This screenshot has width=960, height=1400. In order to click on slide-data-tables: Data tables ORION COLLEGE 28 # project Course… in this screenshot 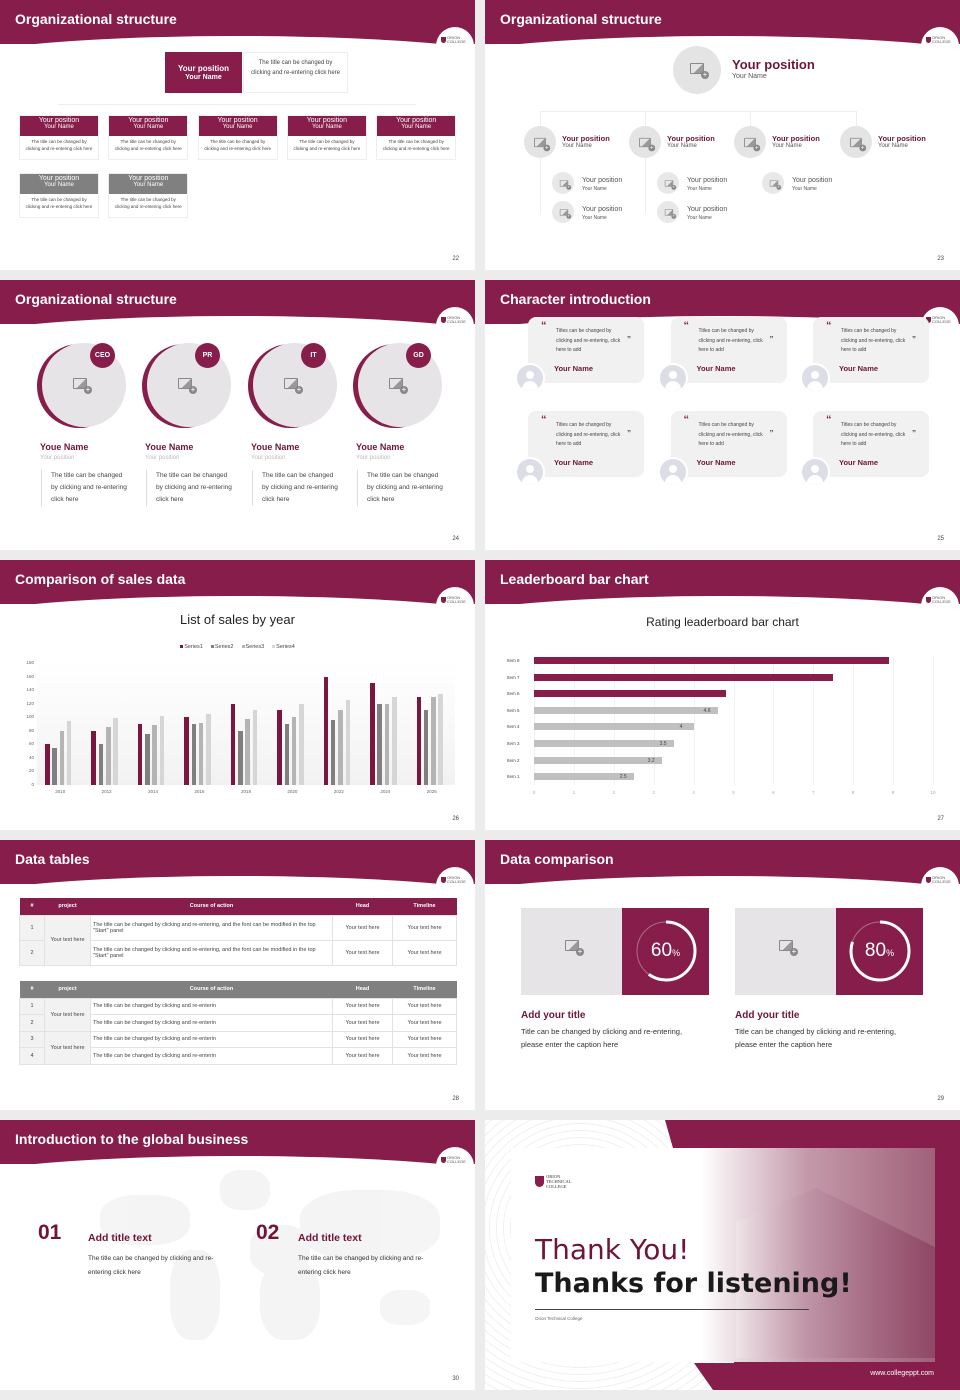, I will do `click(237, 975)`.